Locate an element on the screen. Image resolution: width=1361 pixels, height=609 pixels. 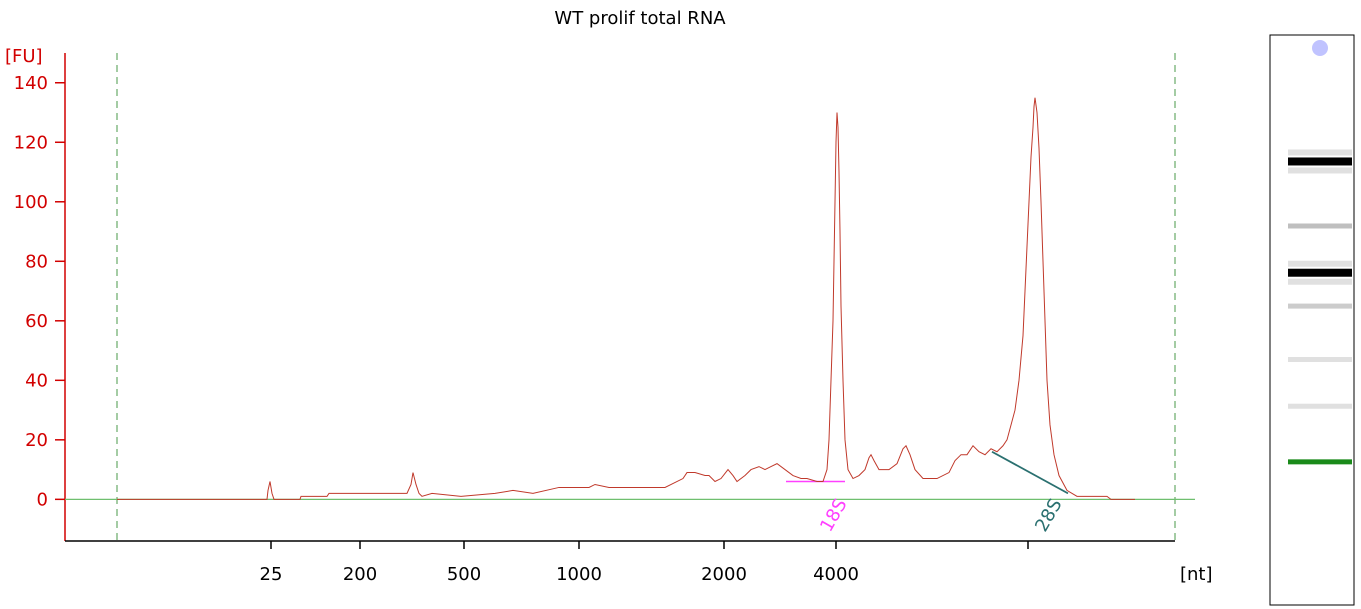
y-axis-label: [FU] is located at coordinates (24, 56).